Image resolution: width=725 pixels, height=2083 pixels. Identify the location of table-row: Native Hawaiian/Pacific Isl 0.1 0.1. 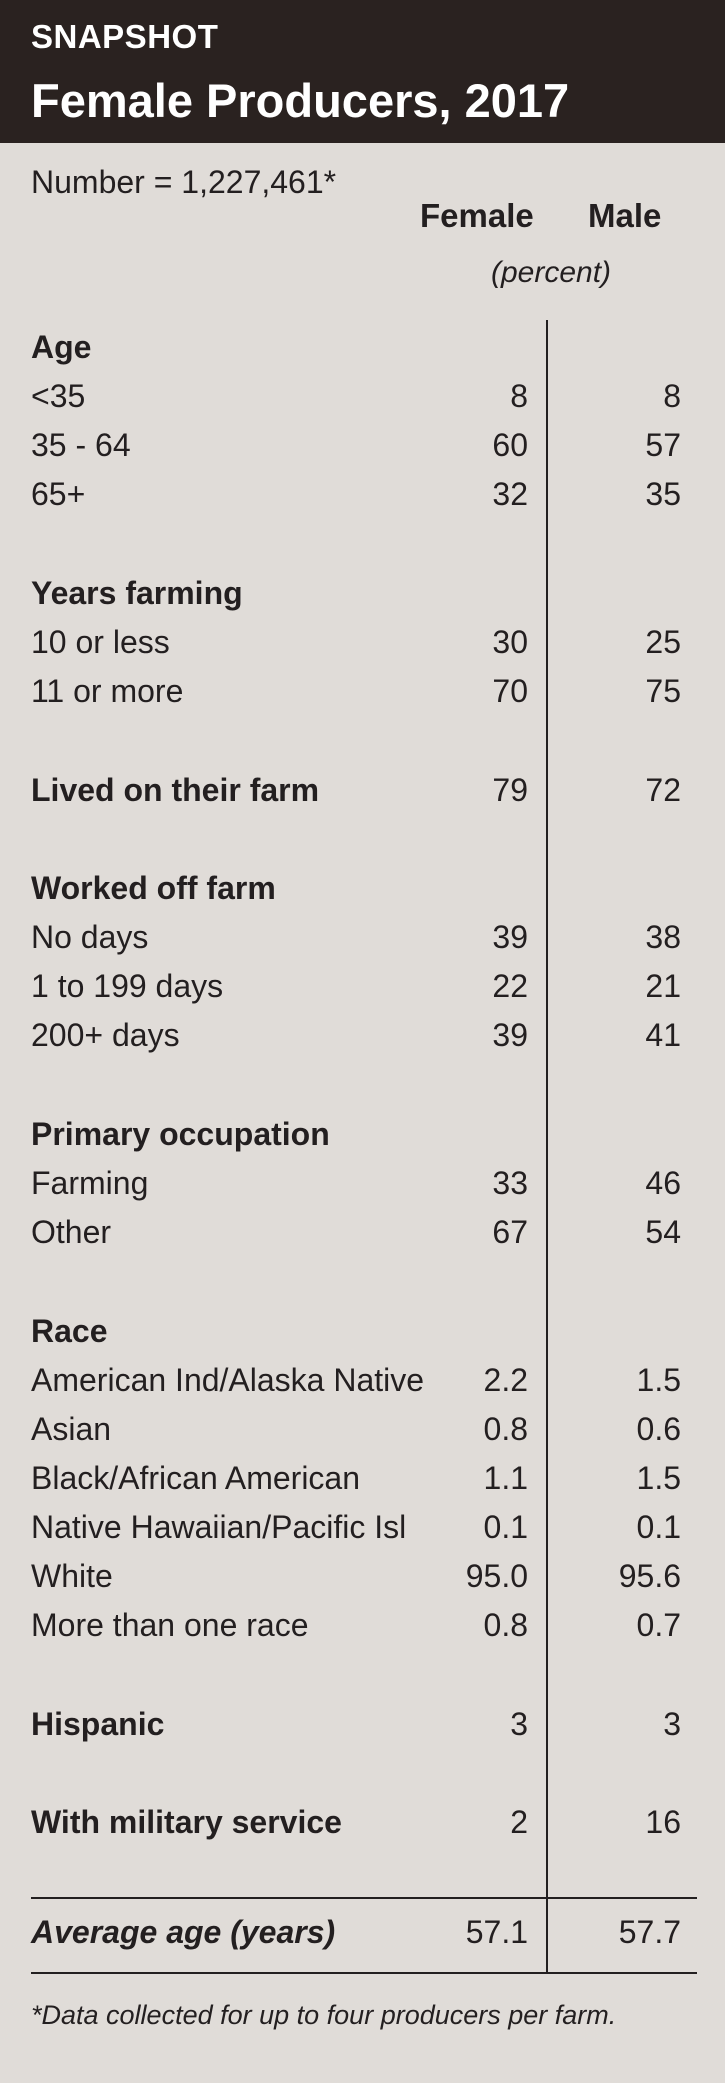
(356, 1530).